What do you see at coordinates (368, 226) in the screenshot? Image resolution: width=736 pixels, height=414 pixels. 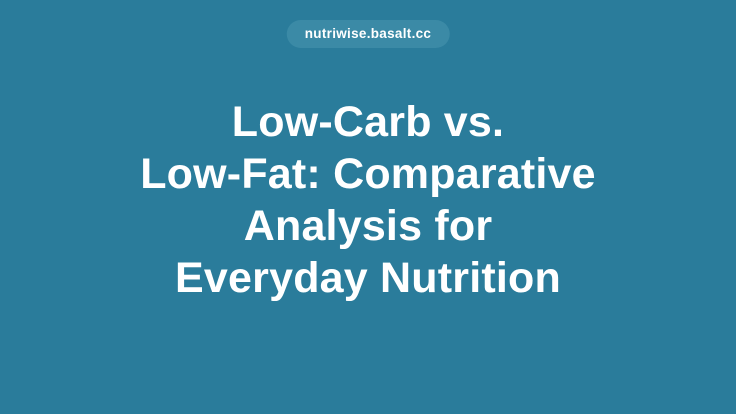 I see `title-line-3: Analysis for` at bounding box center [368, 226].